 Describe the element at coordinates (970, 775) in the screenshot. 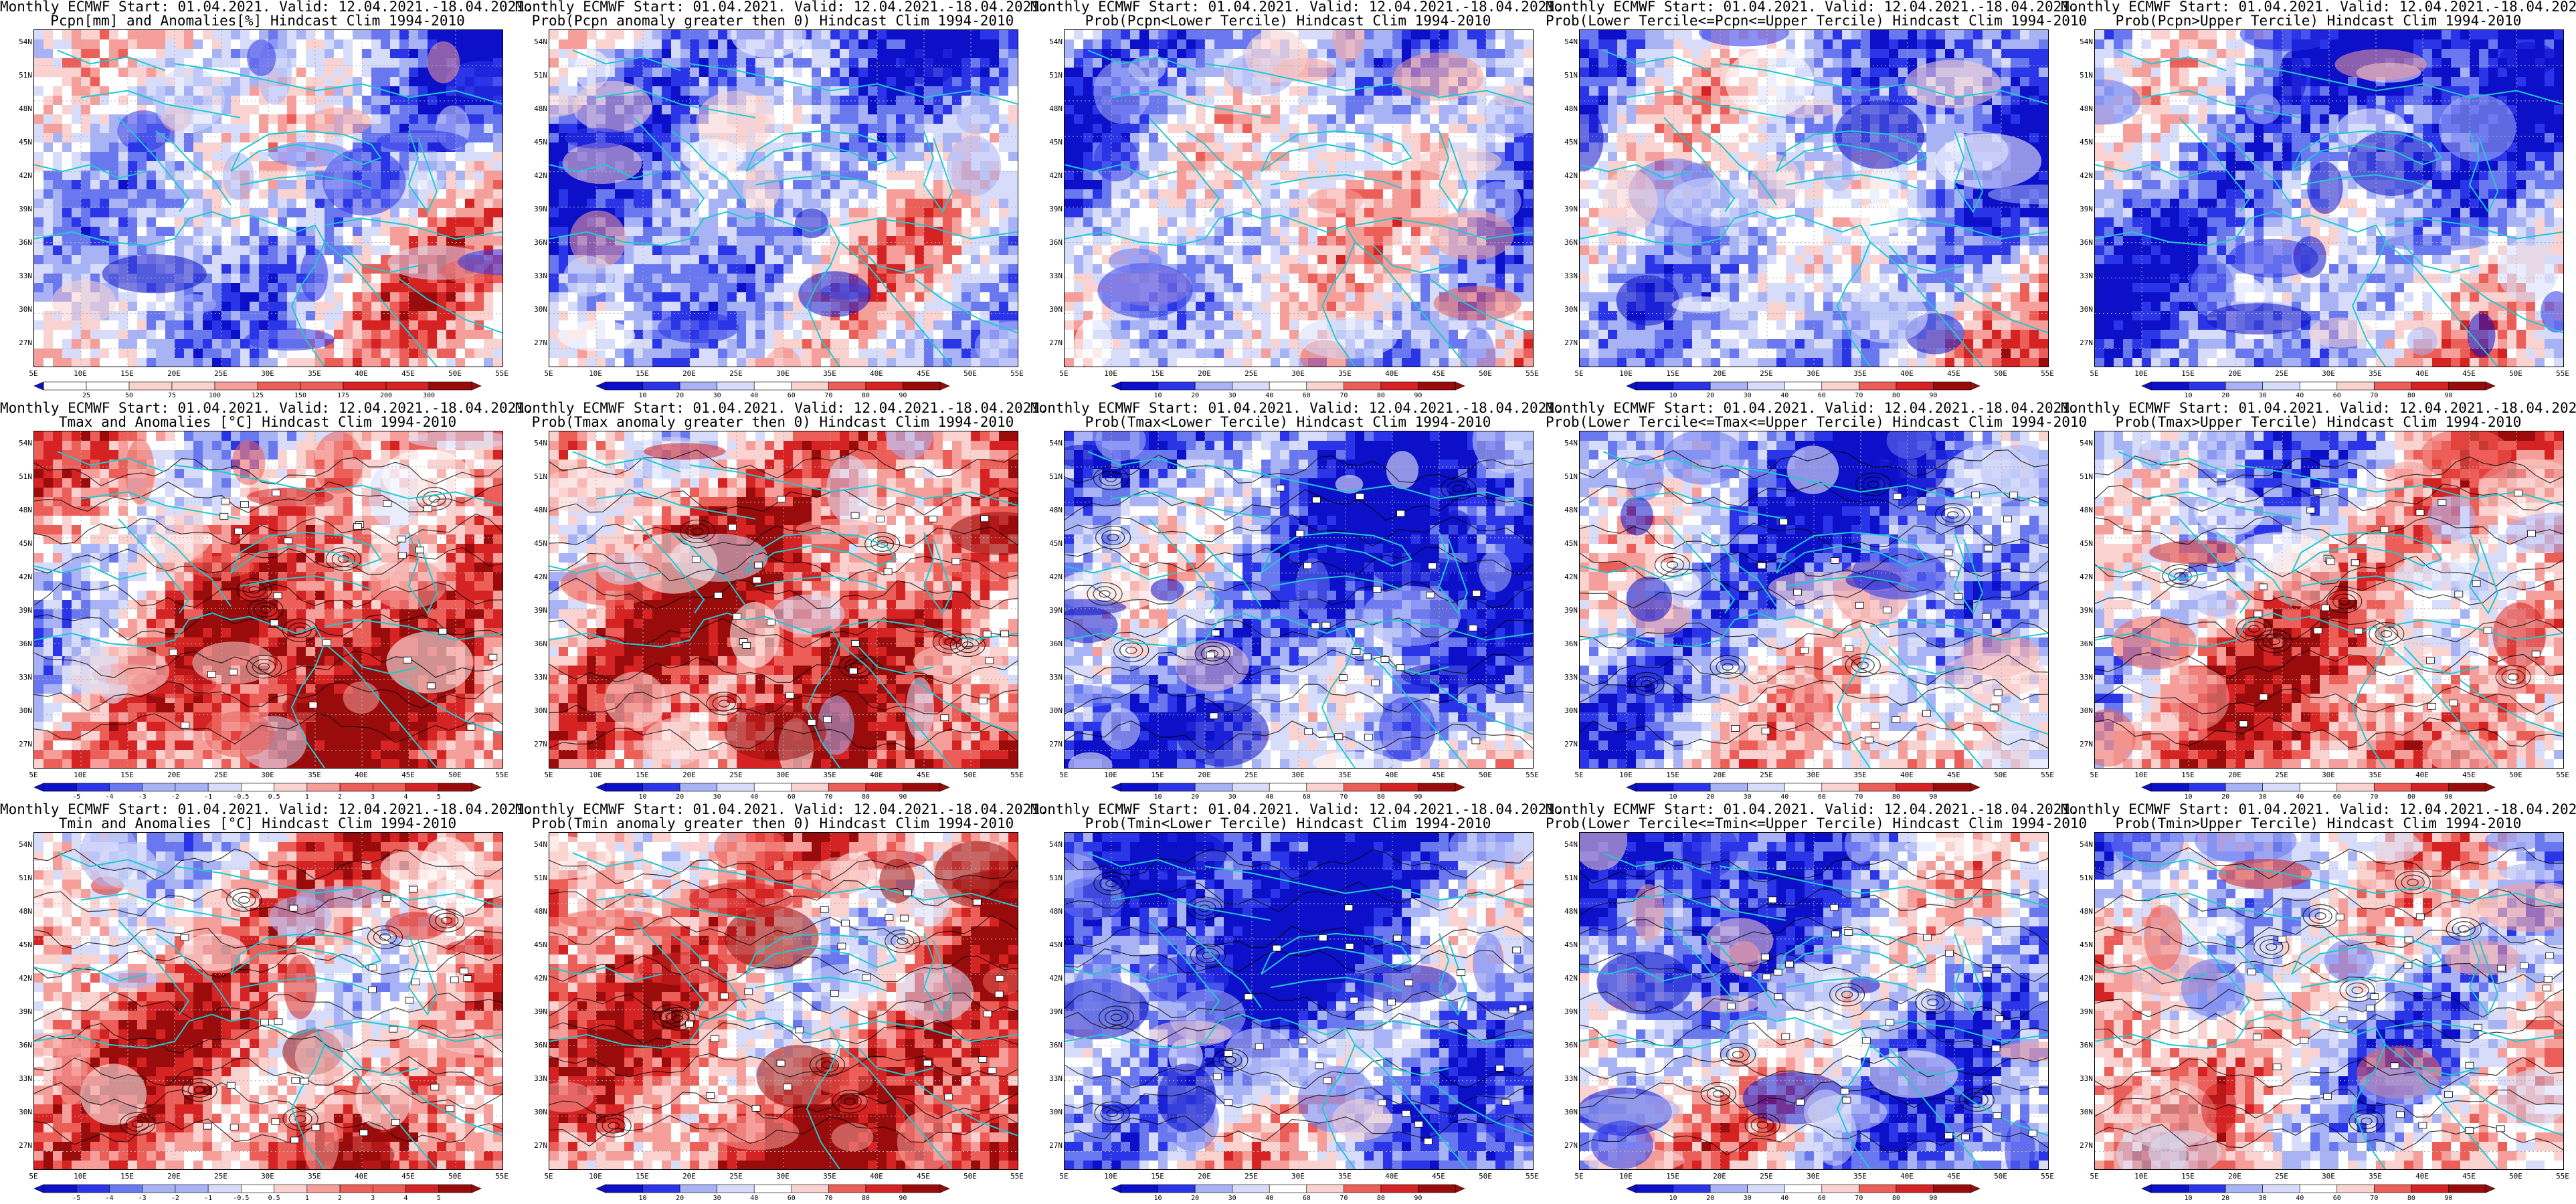

I see `lon-label: 50E` at that location.